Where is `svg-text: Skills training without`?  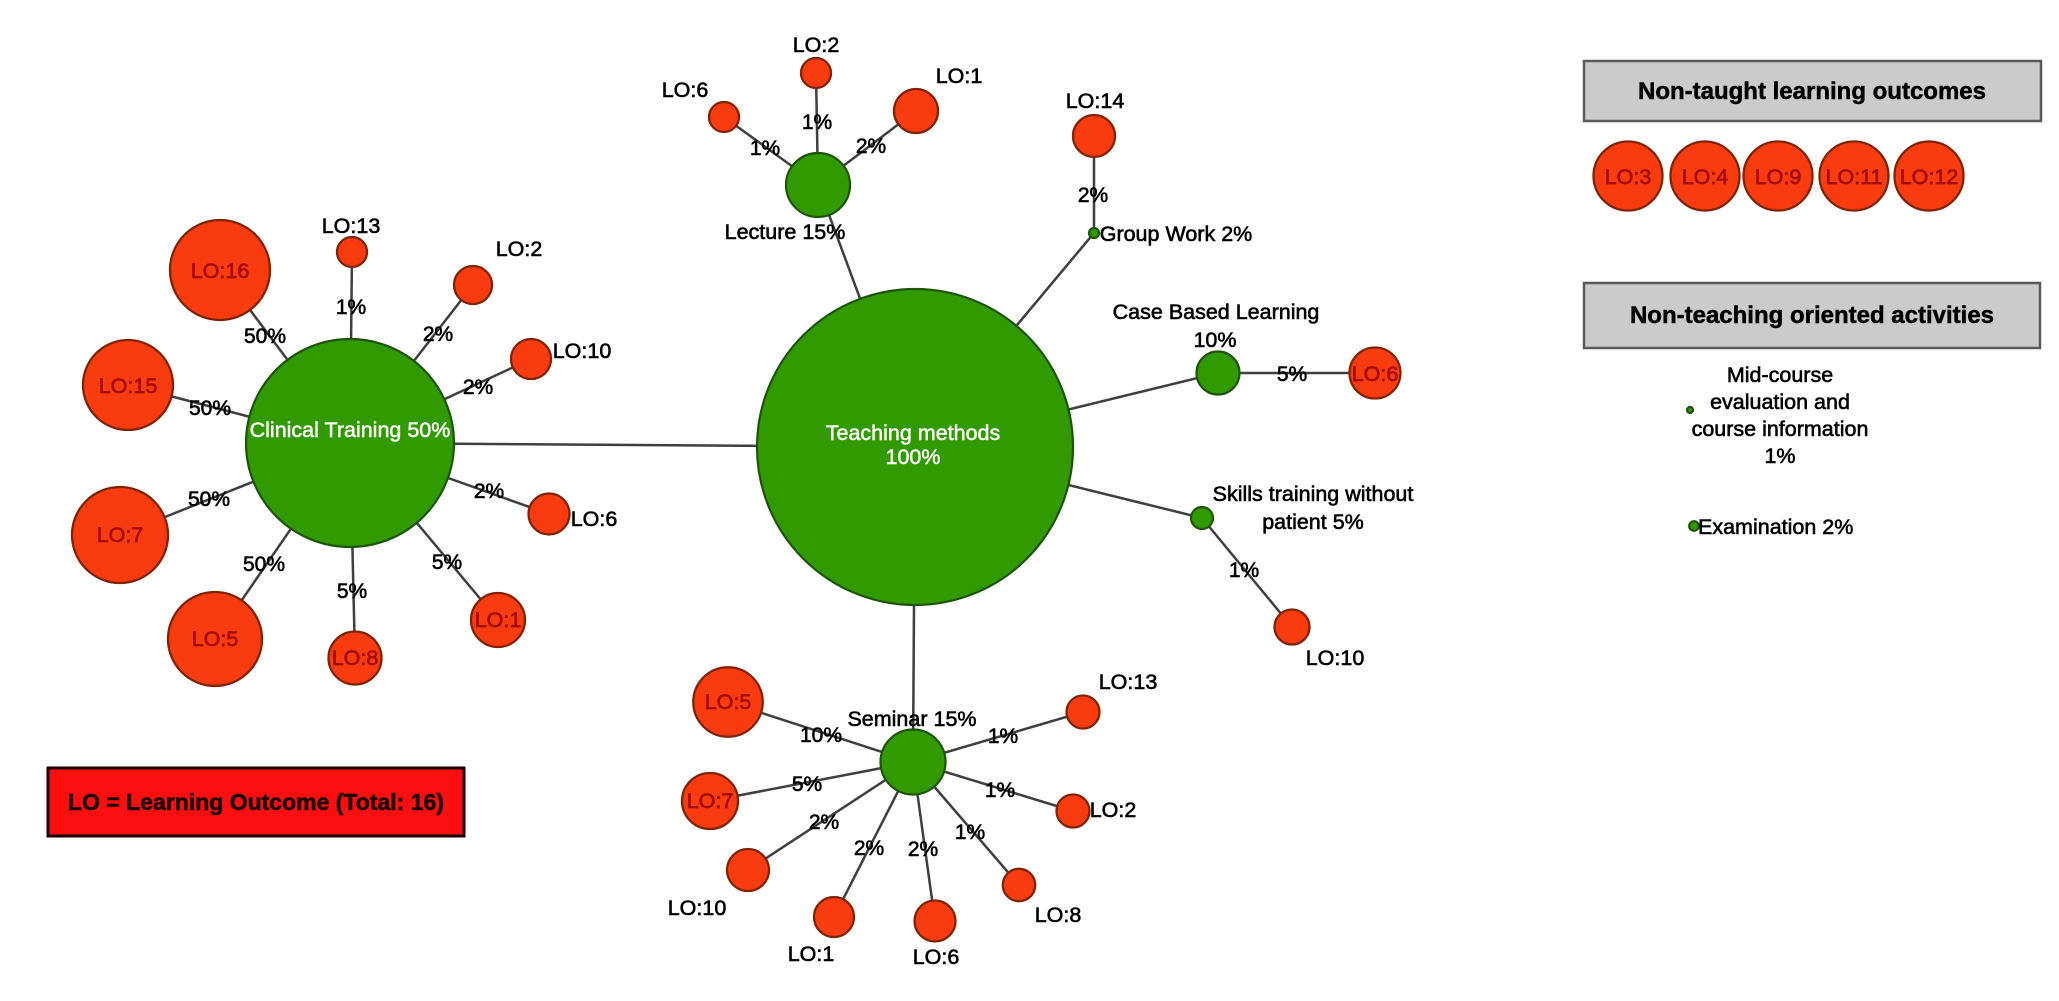
svg-text: Skills training without is located at coordinates (1313, 494).